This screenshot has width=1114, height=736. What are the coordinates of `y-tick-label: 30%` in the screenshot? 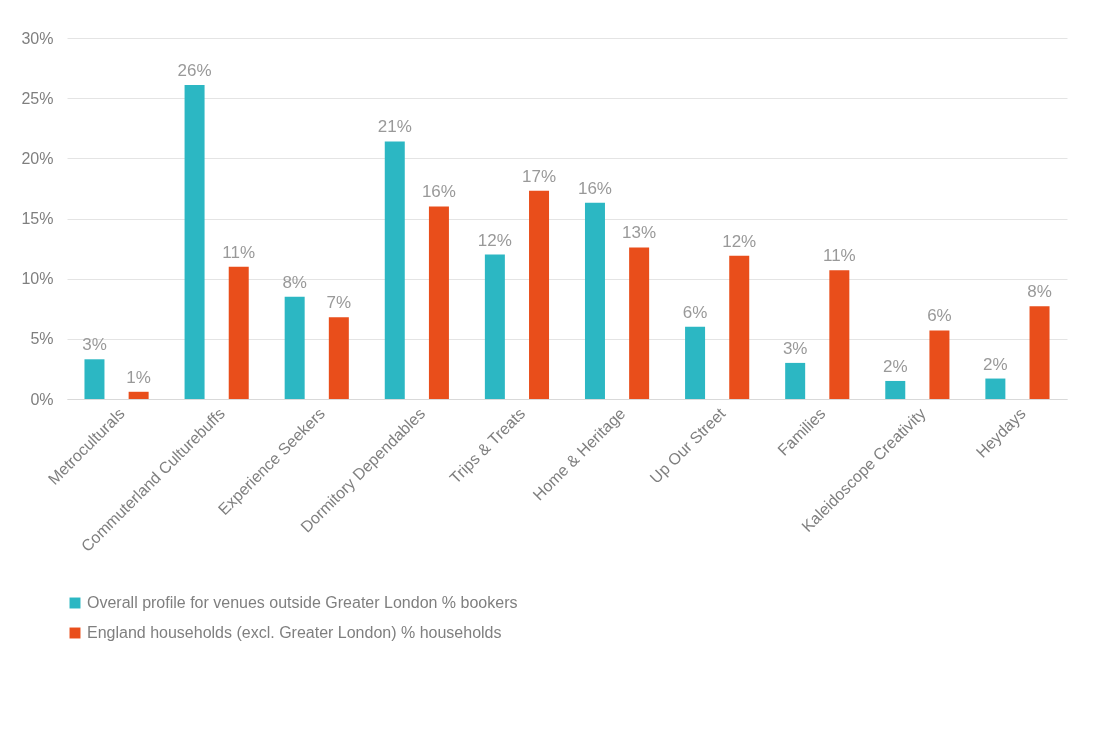 It's located at (37, 38).